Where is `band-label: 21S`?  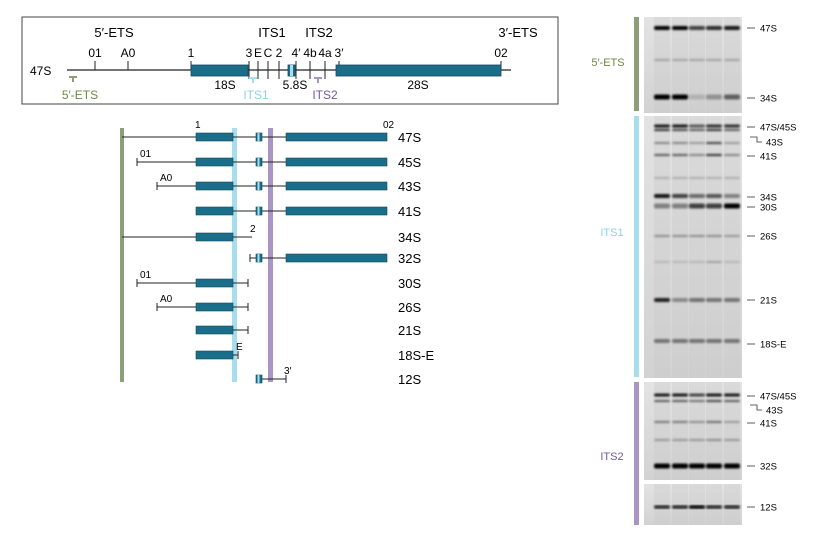 band-label: 21S is located at coordinates (768, 301).